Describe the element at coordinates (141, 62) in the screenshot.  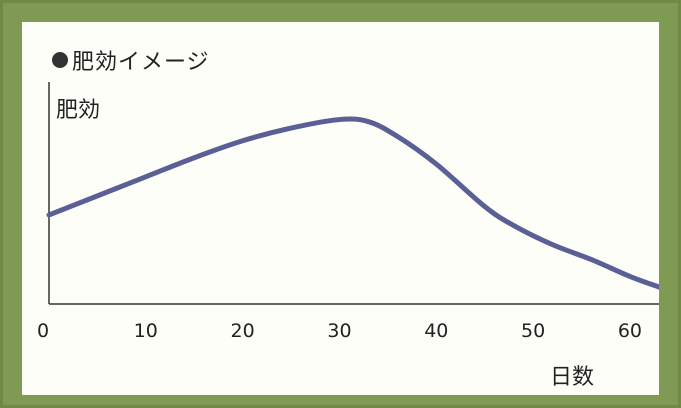
I see `chart-title-text: 肥効イメージ` at that location.